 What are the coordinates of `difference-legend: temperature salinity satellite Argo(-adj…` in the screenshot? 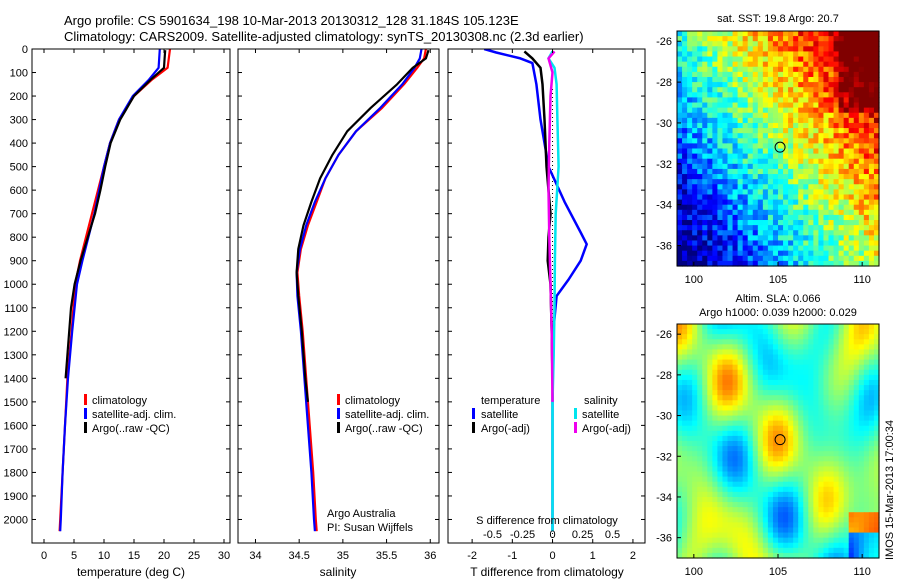 It's located at (551, 415).